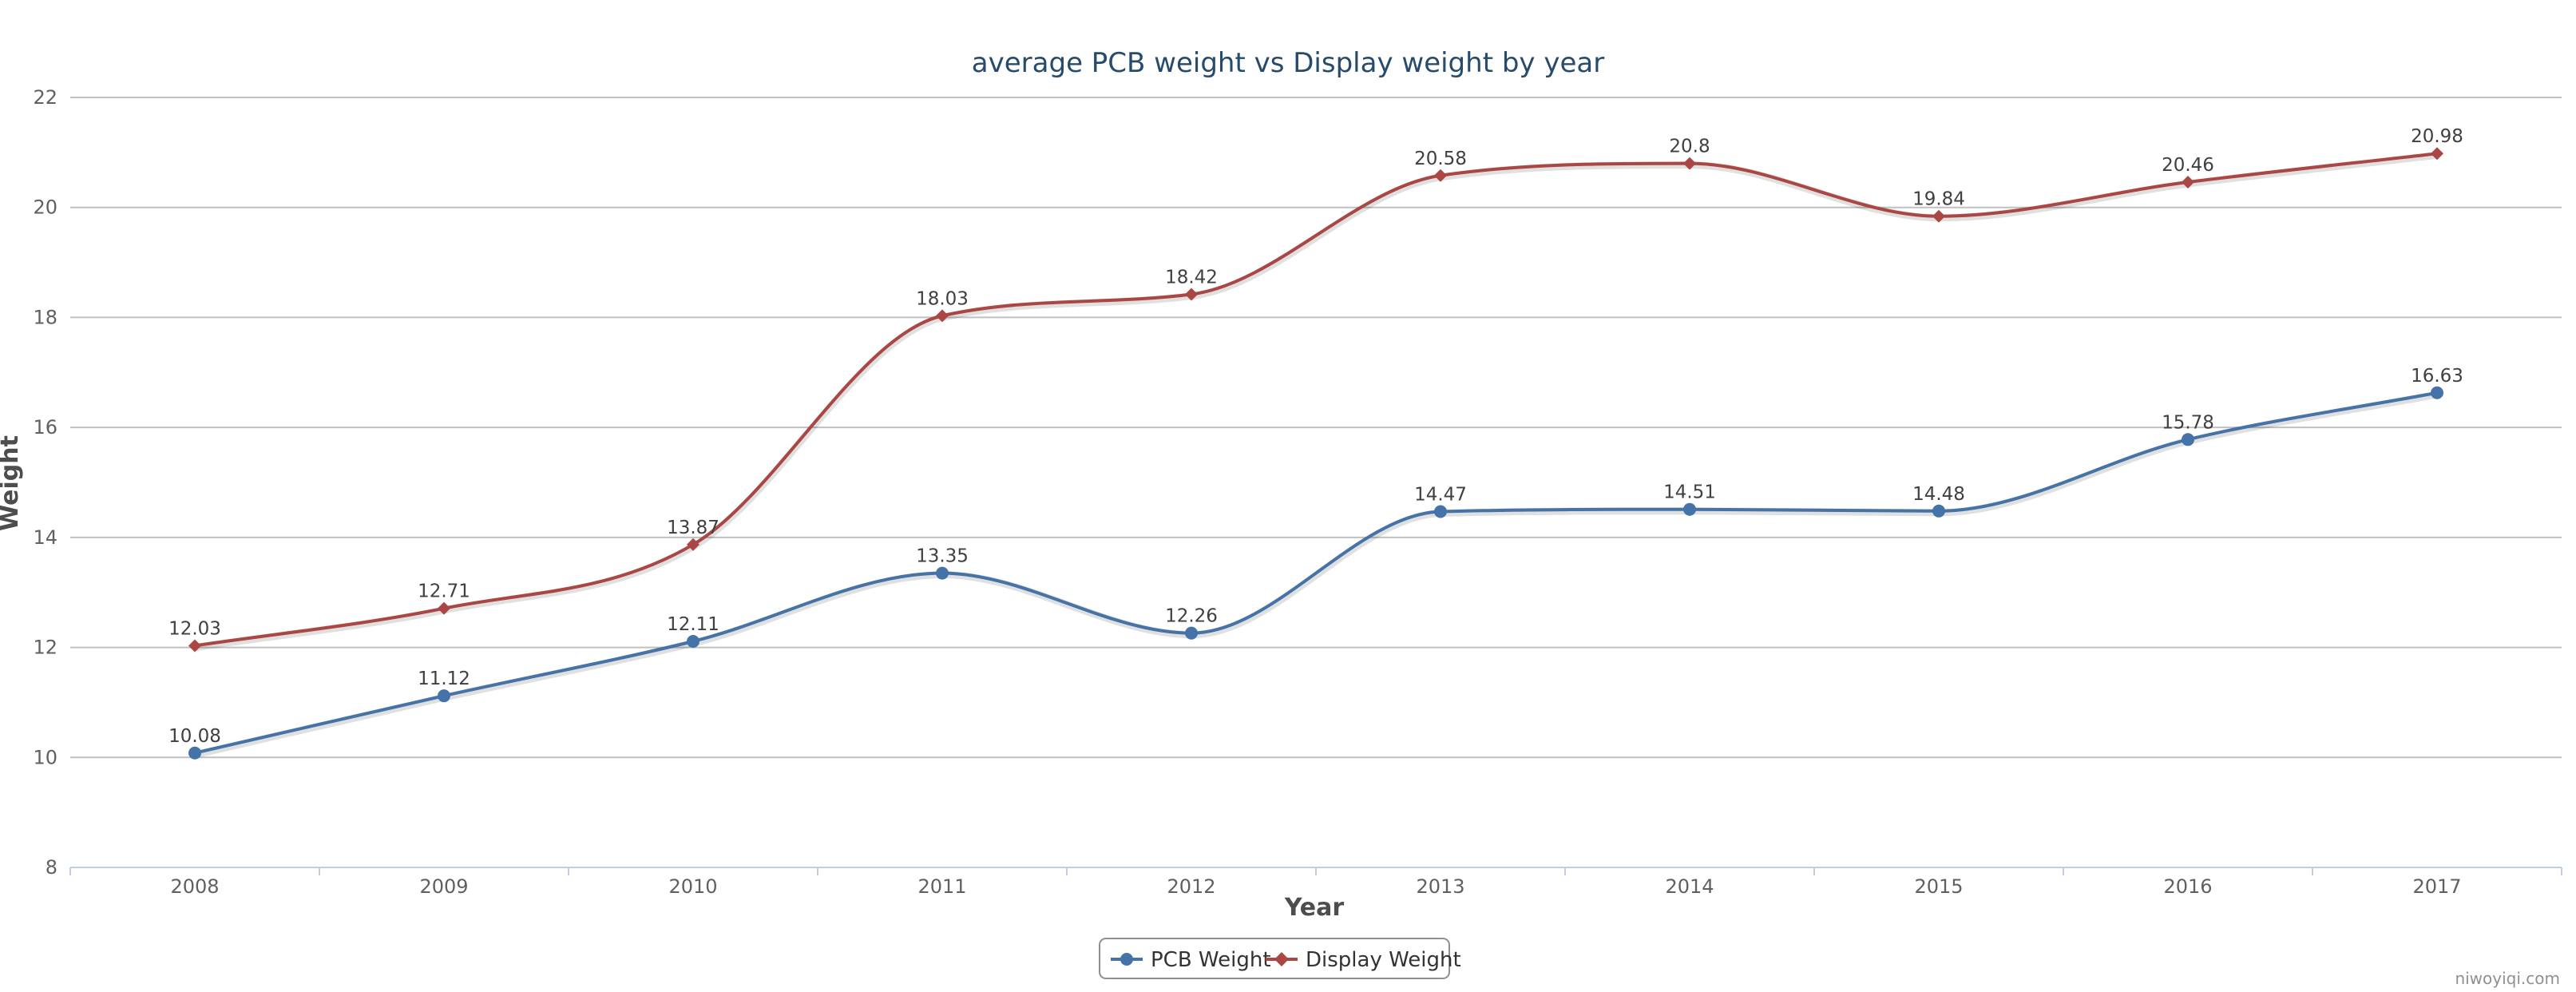 This screenshot has height=992, width=2576. What do you see at coordinates (1689, 886) in the screenshot?
I see `x-tick-label: 2014` at bounding box center [1689, 886].